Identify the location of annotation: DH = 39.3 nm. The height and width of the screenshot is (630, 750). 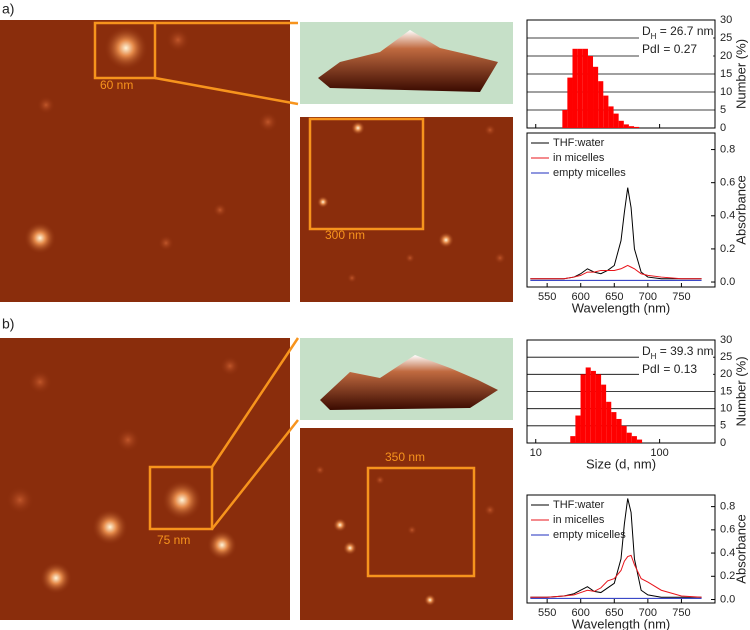
(678, 352).